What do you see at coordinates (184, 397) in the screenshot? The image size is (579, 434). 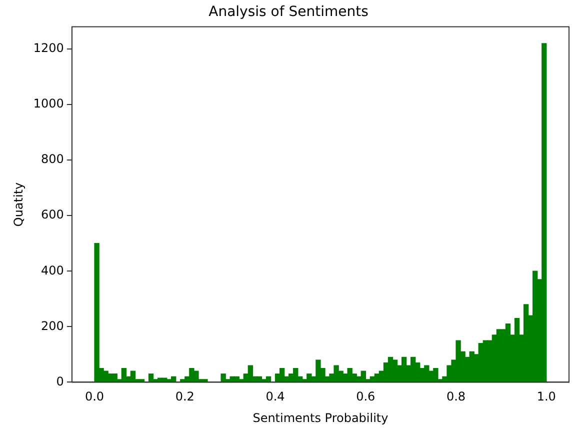 I see `x-tick-label: 0.2` at bounding box center [184, 397].